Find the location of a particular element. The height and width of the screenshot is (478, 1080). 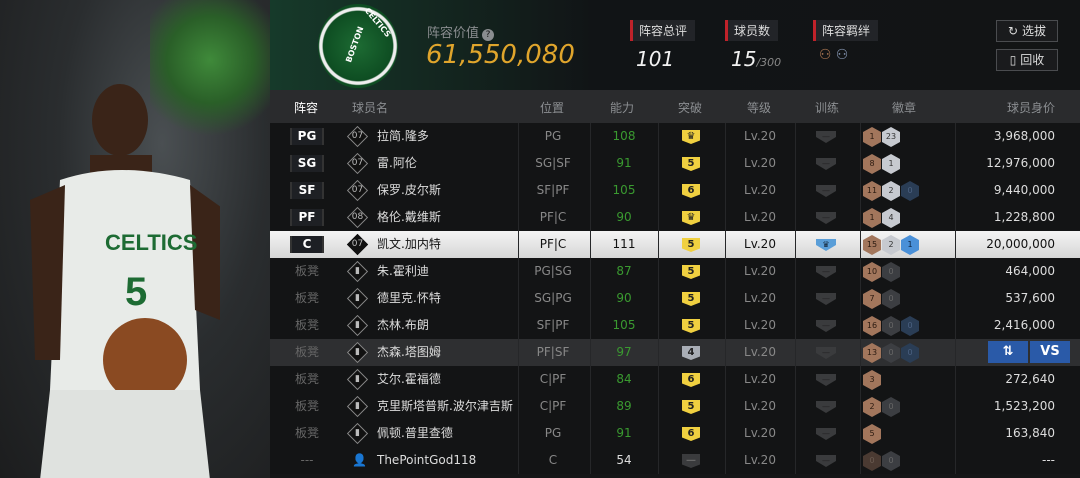

lineup-rating-label: 阵容总评 is located at coordinates (663, 30).